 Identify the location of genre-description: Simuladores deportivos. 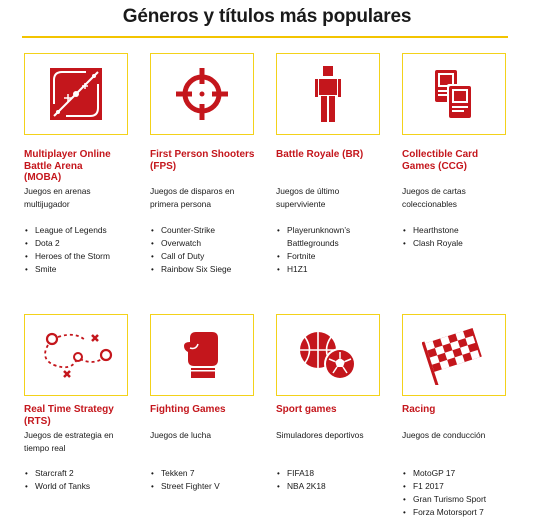
(320, 435).